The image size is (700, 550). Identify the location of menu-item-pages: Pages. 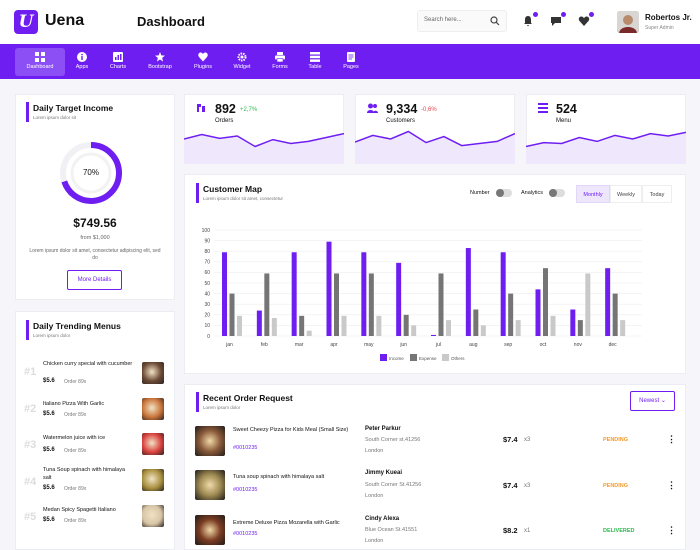
(351, 62).